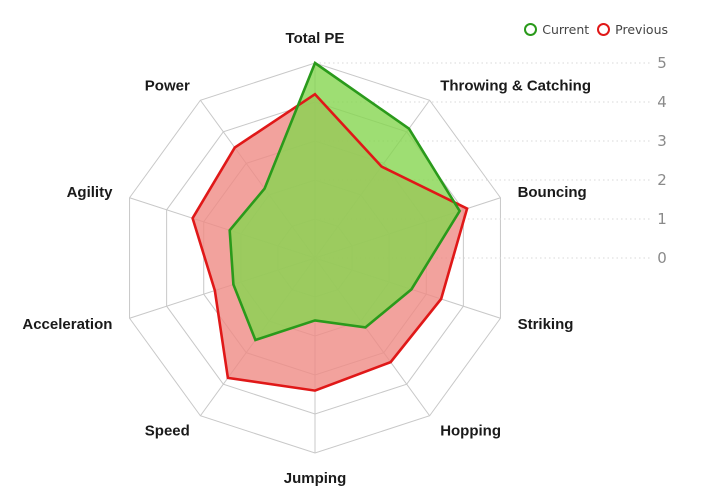 The height and width of the screenshot is (486, 704). What do you see at coordinates (662, 160) in the screenshot?
I see `tick-labels: 0 1 2 3 4 5` at bounding box center [662, 160].